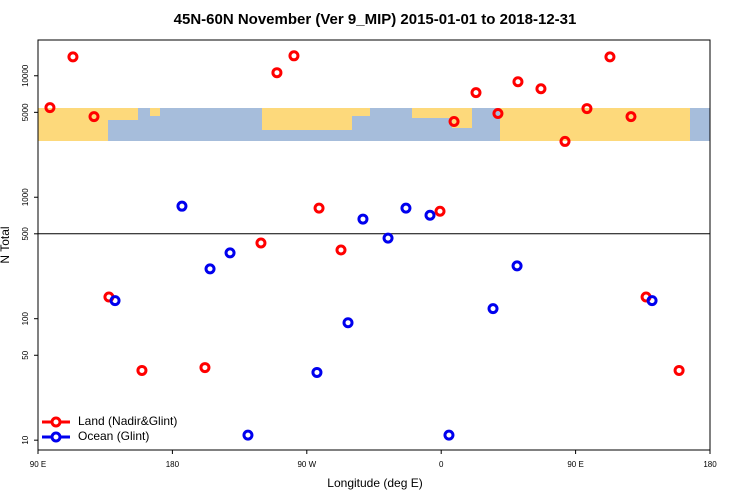 The height and width of the screenshot is (500, 750). I want to click on y-tick-label: 50, so click(25, 354).